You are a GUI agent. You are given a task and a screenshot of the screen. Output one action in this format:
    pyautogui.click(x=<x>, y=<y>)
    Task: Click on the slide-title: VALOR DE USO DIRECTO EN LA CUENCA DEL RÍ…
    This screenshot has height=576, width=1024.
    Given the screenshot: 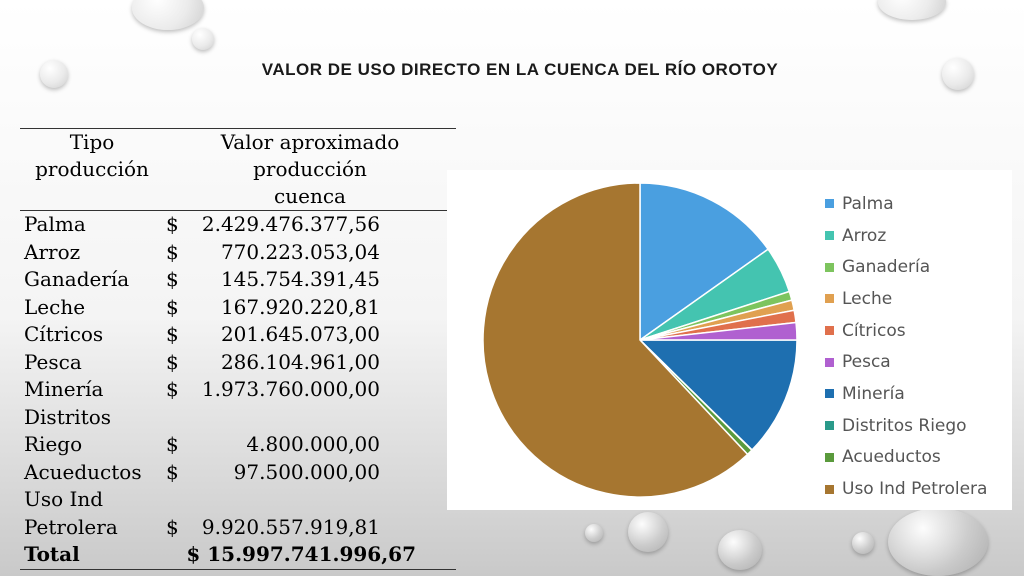 What is the action you would take?
    pyautogui.click(x=520, y=69)
    